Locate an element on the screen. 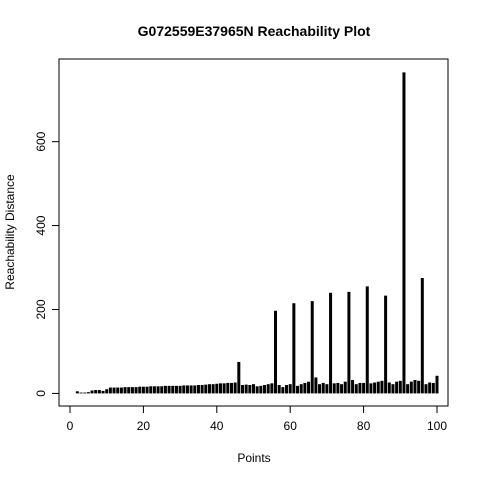 The height and width of the screenshot is (480, 480). y-axis: 0 200 400 600 is located at coordinates (47, 264).